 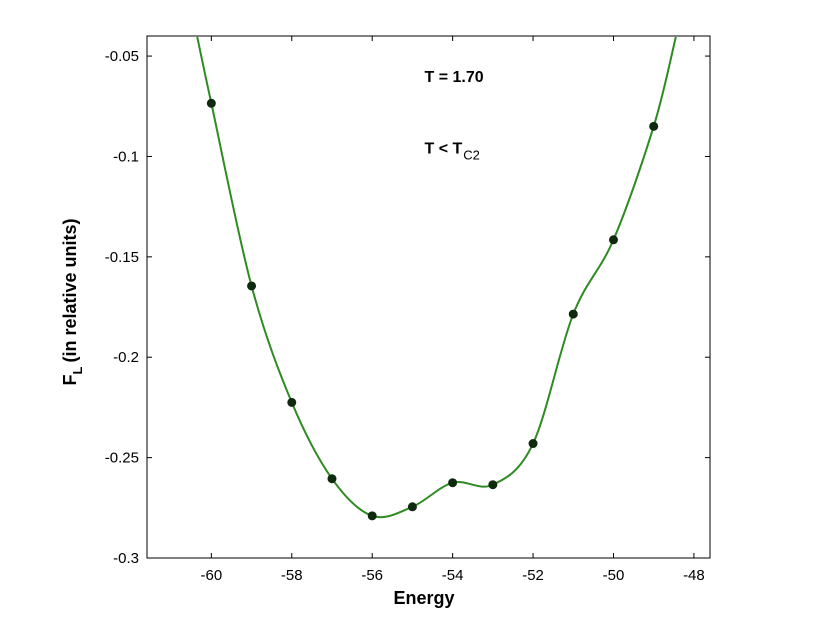 I want to click on x-tick-label: -58, so click(x=292, y=575).